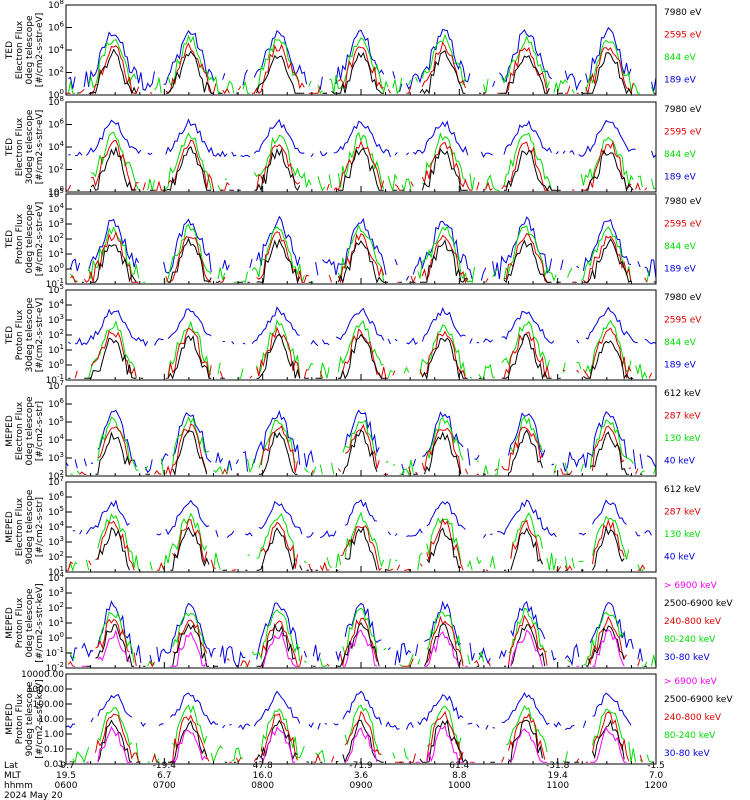 This screenshot has width=750, height=800. What do you see at coordinates (459, 776) in the screenshot?
I see `x-tick-label-mlt: 8.8` at bounding box center [459, 776].